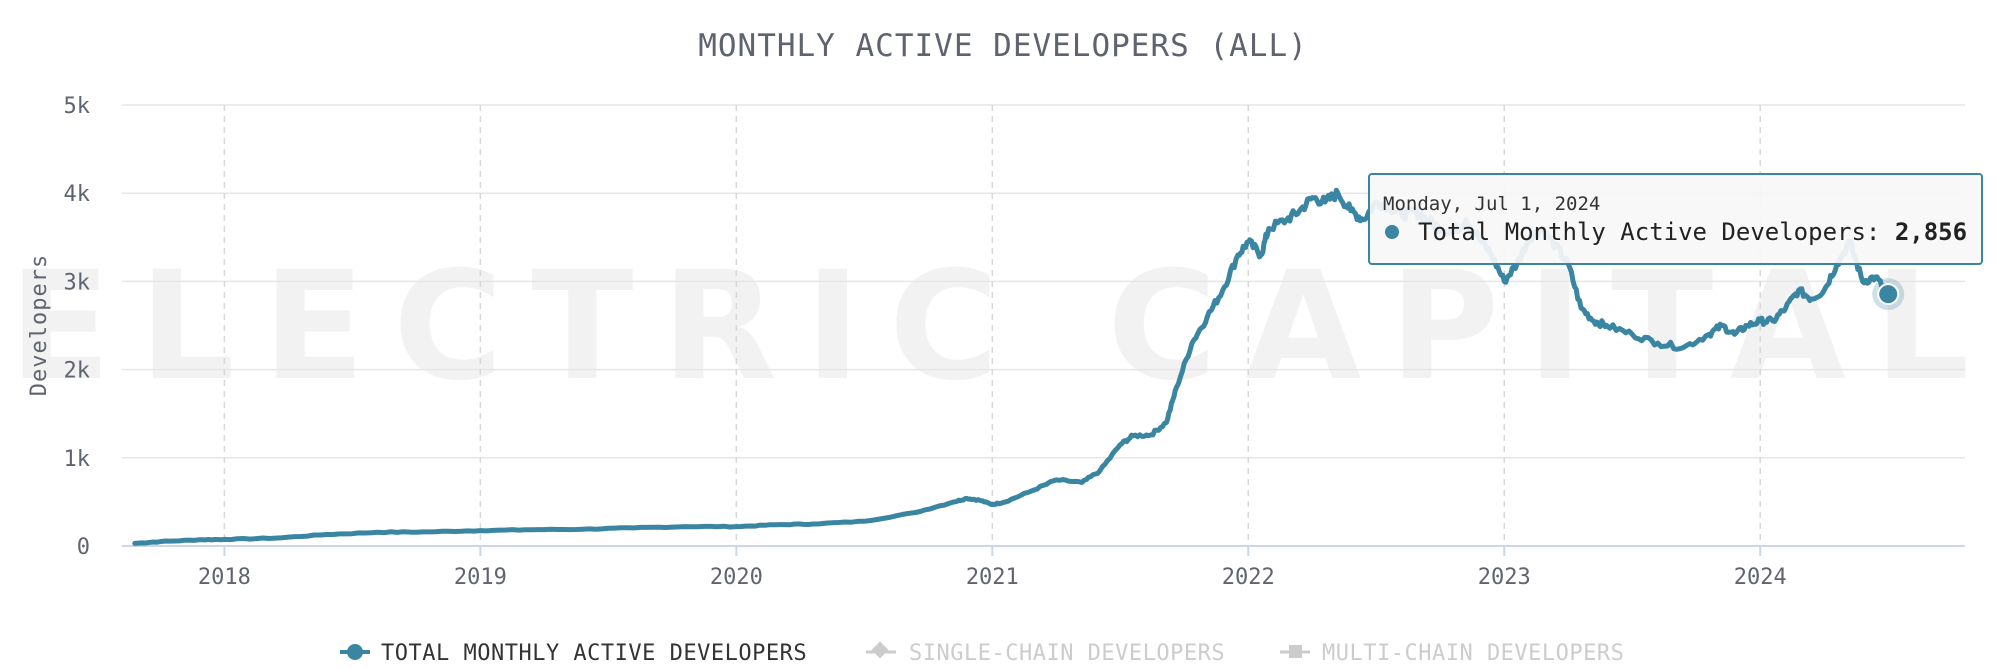 The image size is (2007, 669). What do you see at coordinates (224, 577) in the screenshot?
I see `x-tick-label: 2018` at bounding box center [224, 577].